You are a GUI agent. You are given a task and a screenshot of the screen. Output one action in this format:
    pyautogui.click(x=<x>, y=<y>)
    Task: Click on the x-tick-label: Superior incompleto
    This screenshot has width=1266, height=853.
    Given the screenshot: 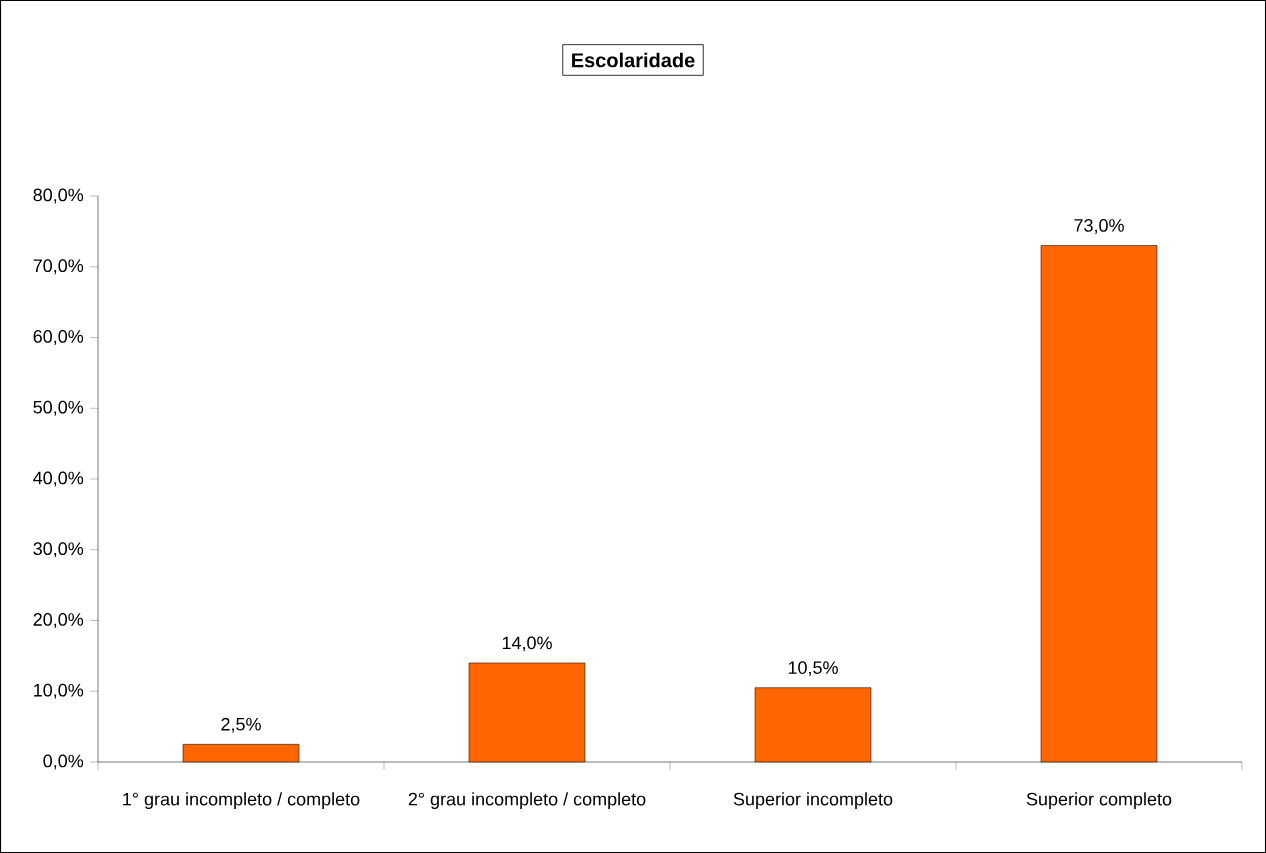 What is the action you would take?
    pyautogui.click(x=813, y=801)
    